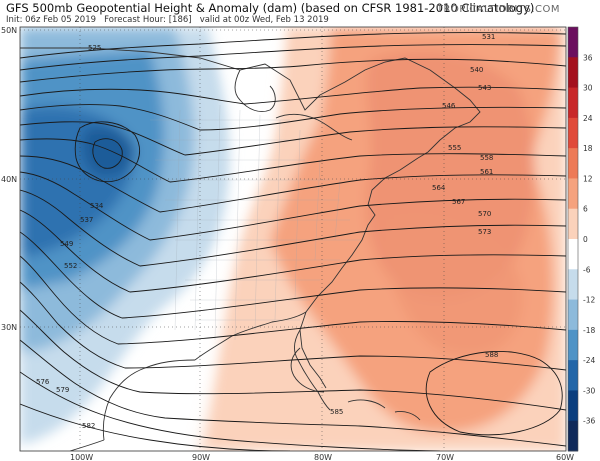  Describe the element at coordinates (588, 88) in the screenshot. I see `colorbar-label: 30` at that location.